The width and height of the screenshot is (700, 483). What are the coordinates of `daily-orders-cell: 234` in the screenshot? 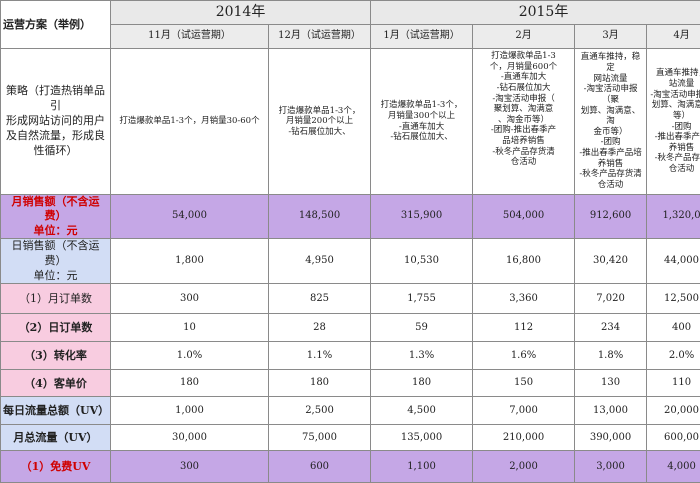 It's located at (611, 328).